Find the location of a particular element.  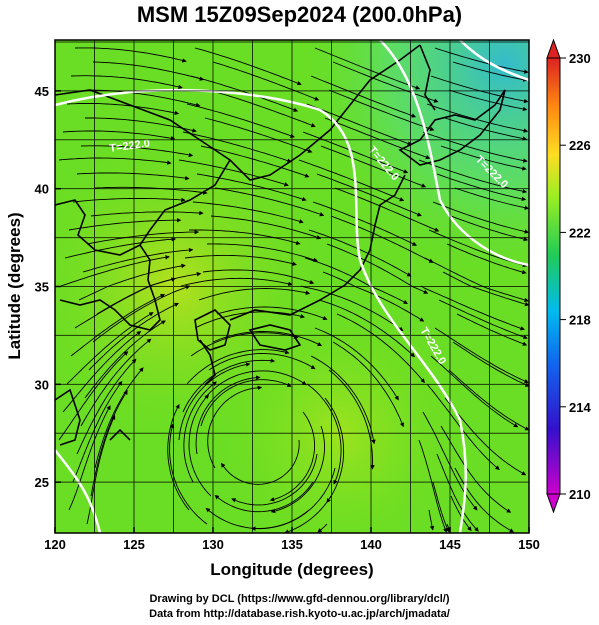

colorbar-tick-label: 226 is located at coordinates (580, 145).